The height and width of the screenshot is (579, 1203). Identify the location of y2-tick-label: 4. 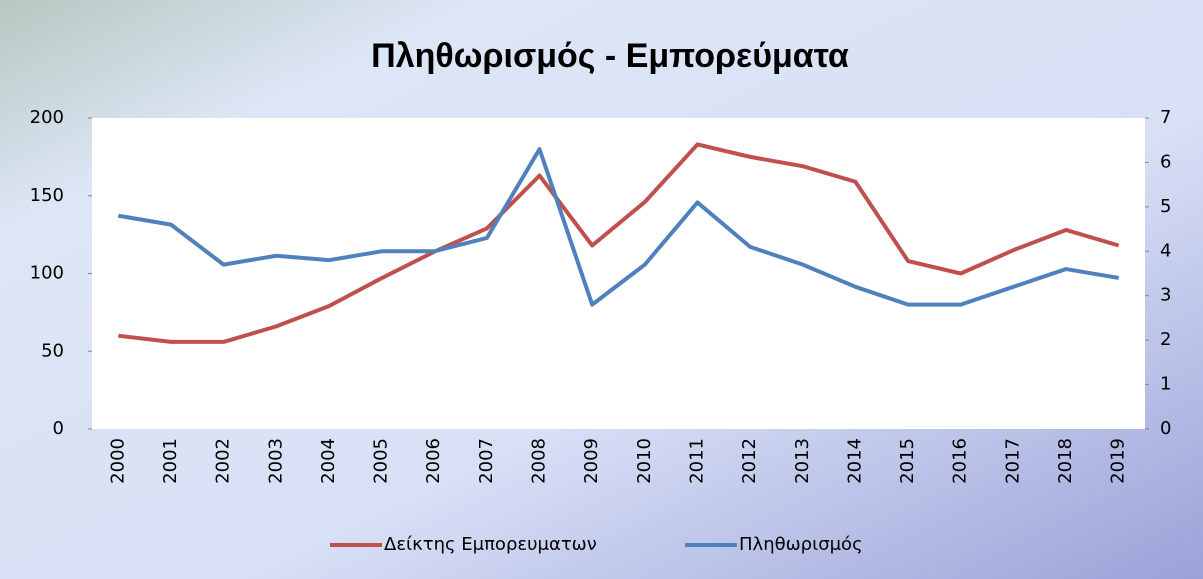
(1165, 250).